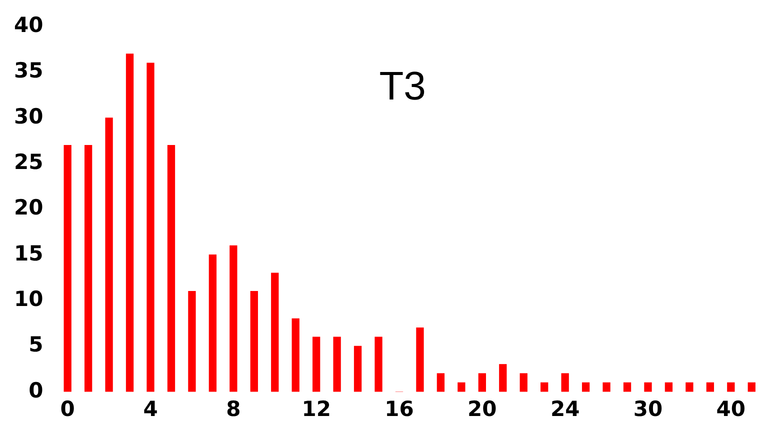  What do you see at coordinates (316, 408) in the screenshot?
I see `x-tick-label: 12` at bounding box center [316, 408].